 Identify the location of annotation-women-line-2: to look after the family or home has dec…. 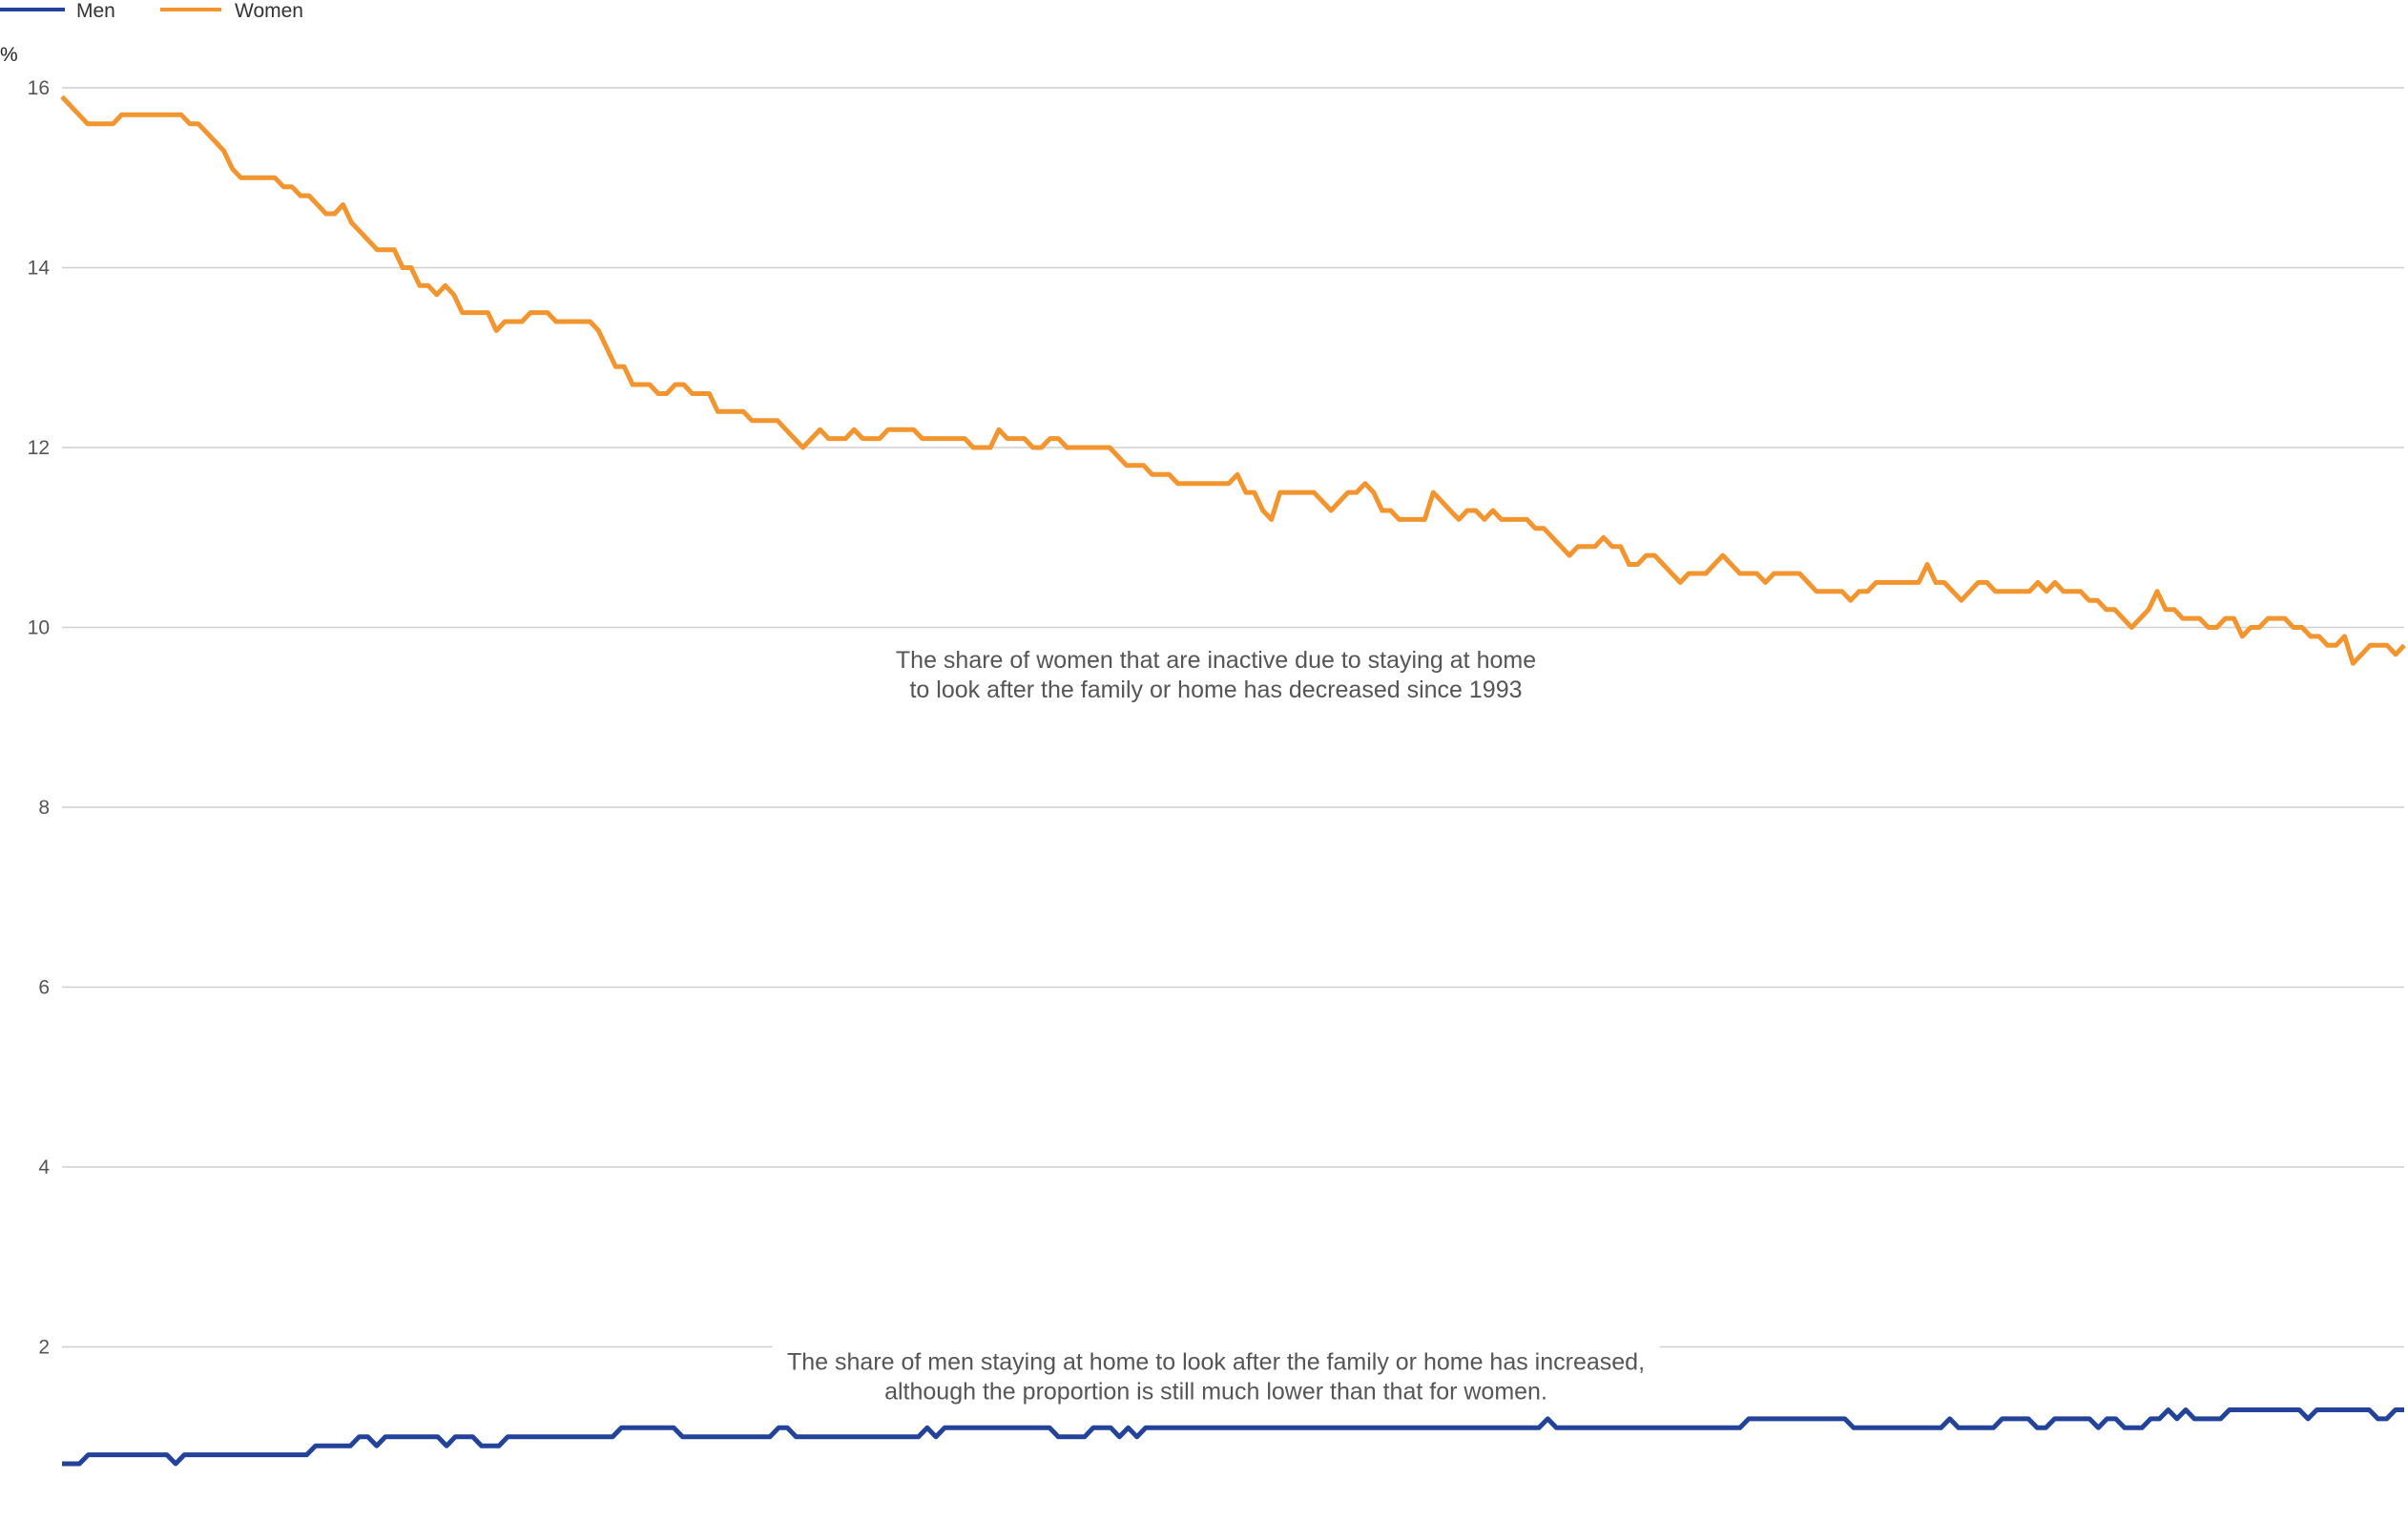
(1215, 690).